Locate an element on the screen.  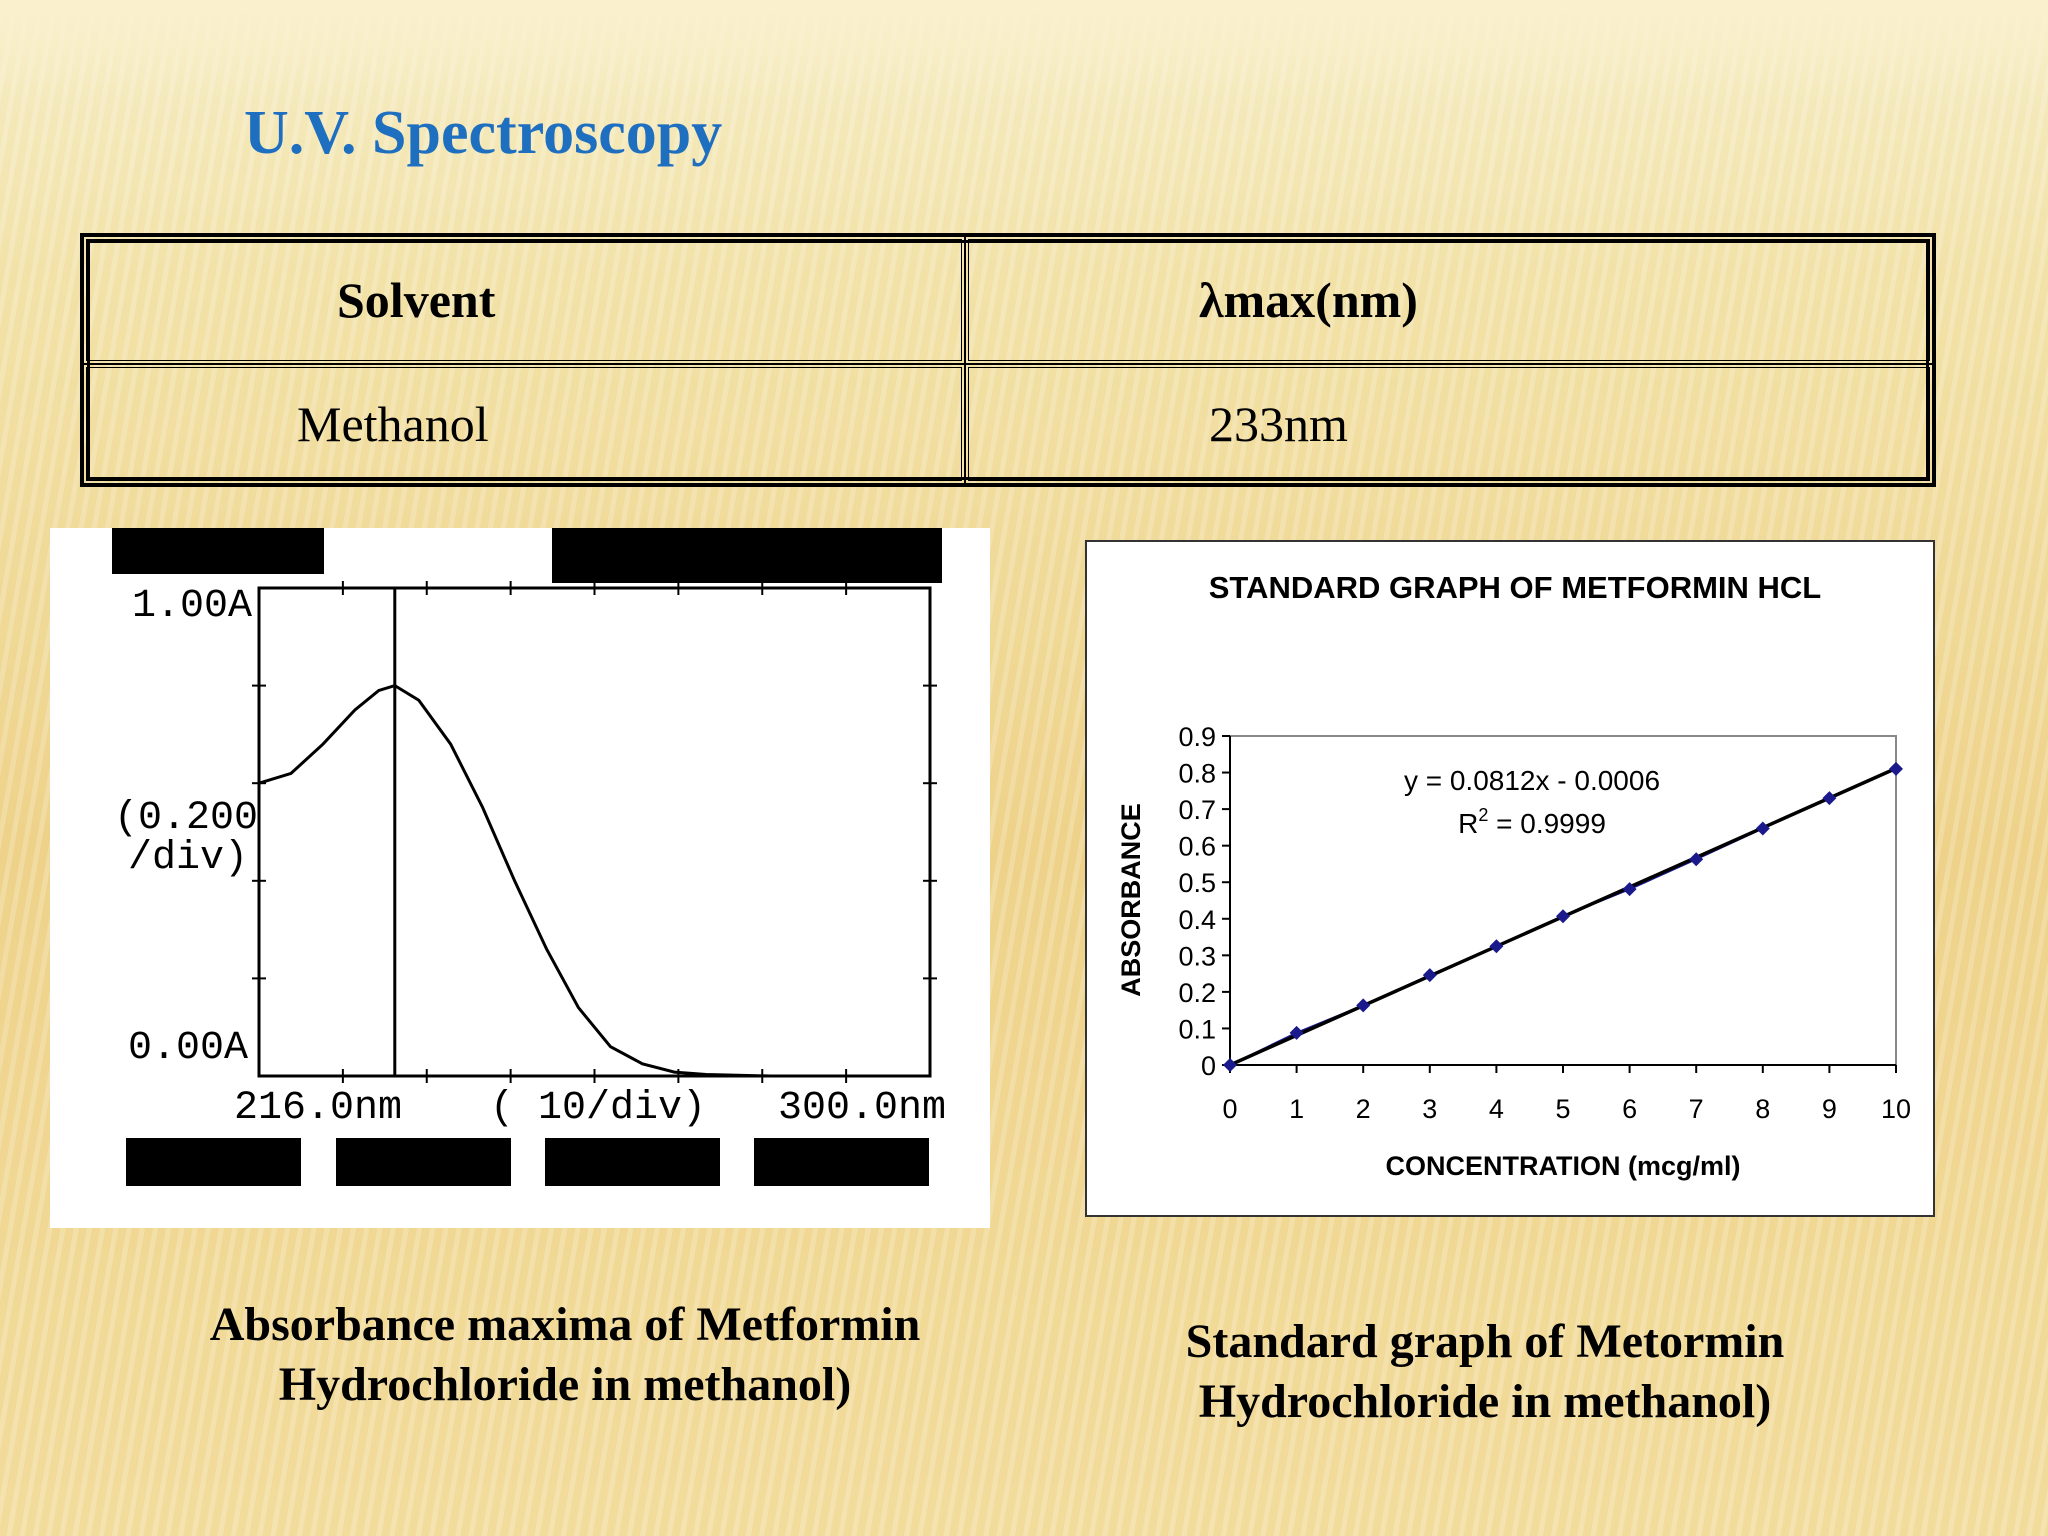
spectrum-x-left-label: 216.0nm is located at coordinates (318, 1108).